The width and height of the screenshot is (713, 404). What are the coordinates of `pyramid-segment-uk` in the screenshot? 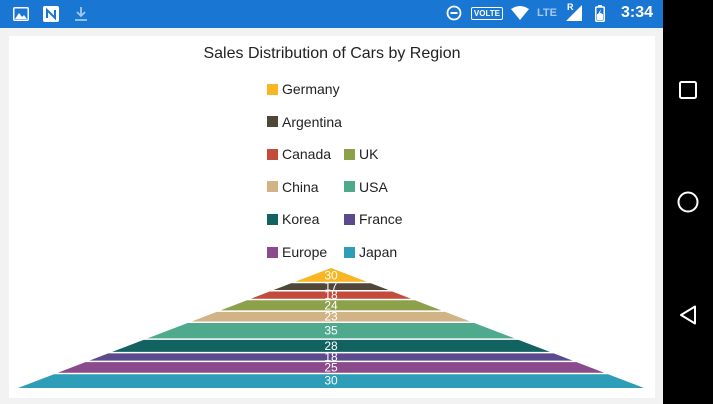 It's located at (331, 305).